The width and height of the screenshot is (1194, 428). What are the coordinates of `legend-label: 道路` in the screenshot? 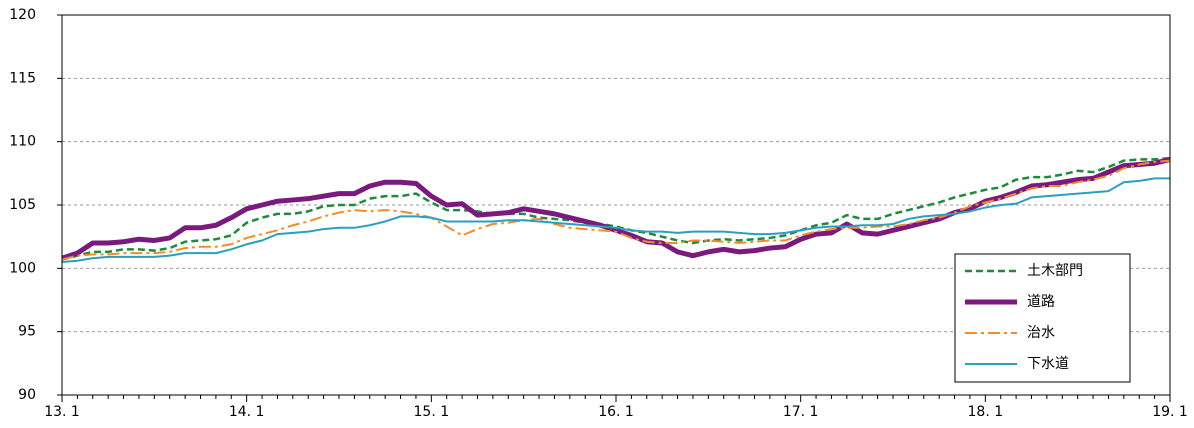 It's located at (1041, 302).